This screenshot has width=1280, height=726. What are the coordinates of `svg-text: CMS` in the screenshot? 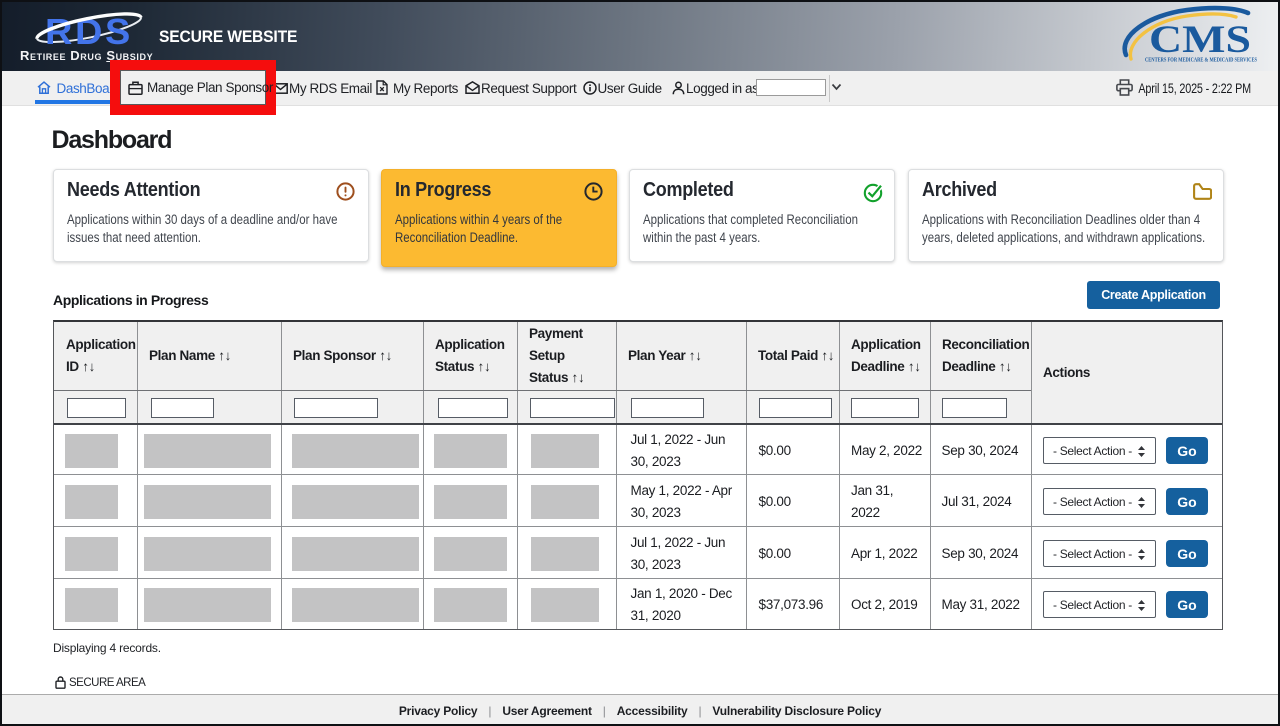 It's located at (1200, 39).